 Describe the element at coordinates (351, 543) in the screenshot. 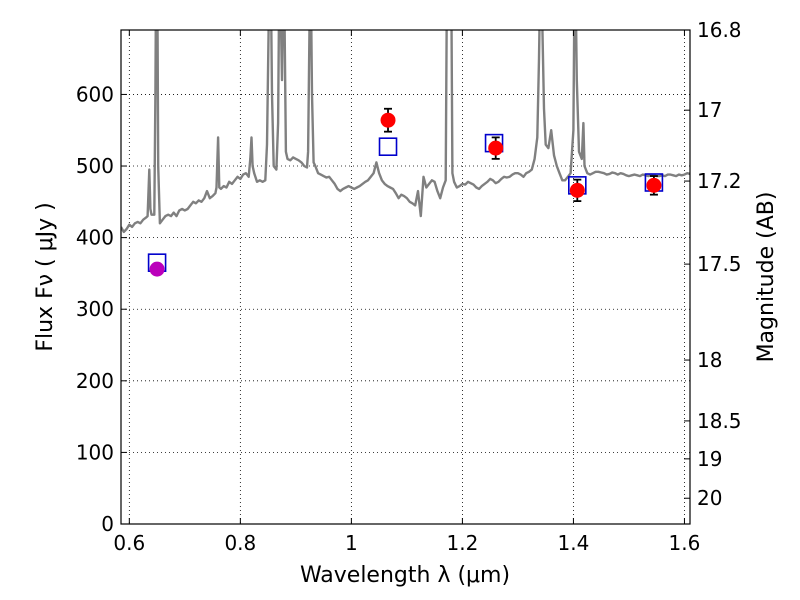

I see `x-tick-label: 1` at that location.